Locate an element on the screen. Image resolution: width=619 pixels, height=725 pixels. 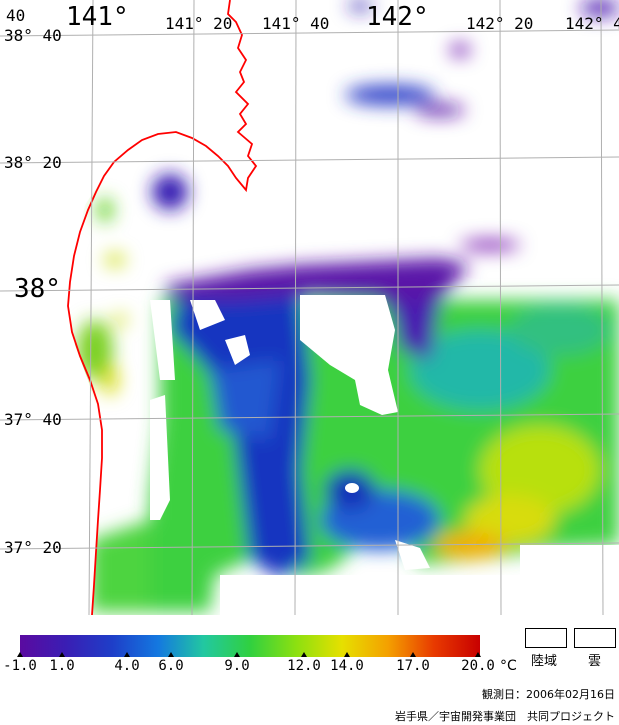
colorbar-tick-label: 6.0 is located at coordinates (171, 666).